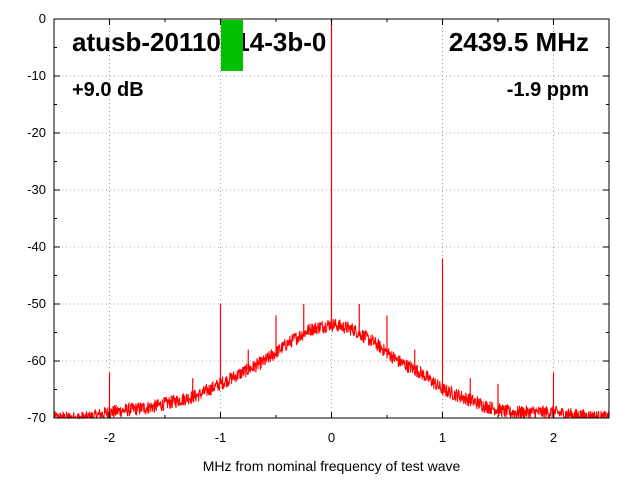  Describe the element at coordinates (553, 437) in the screenshot. I see `x-tick-label: 2` at that location.